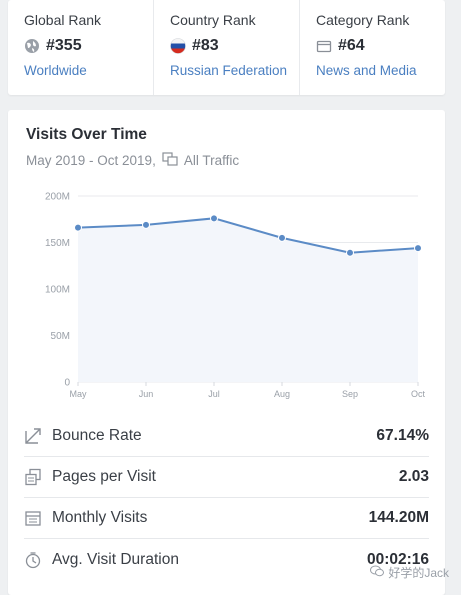 This screenshot has width=461, height=595. I want to click on x-tick-label: Aug, so click(282, 394).